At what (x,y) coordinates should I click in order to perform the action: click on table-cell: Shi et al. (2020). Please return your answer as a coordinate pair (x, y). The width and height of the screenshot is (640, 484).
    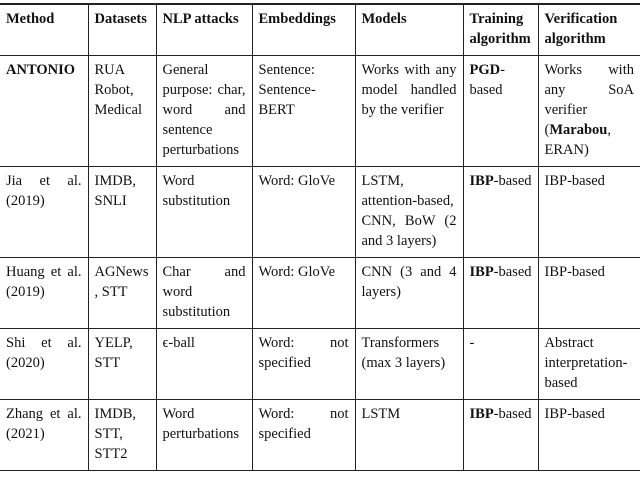
    Looking at the image, I should click on (44, 364).